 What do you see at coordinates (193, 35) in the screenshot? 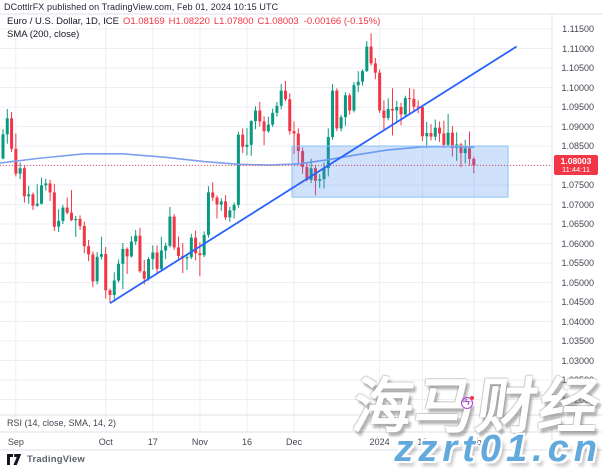
I see `legend-sma-row: SMA (200, close)` at bounding box center [193, 35].